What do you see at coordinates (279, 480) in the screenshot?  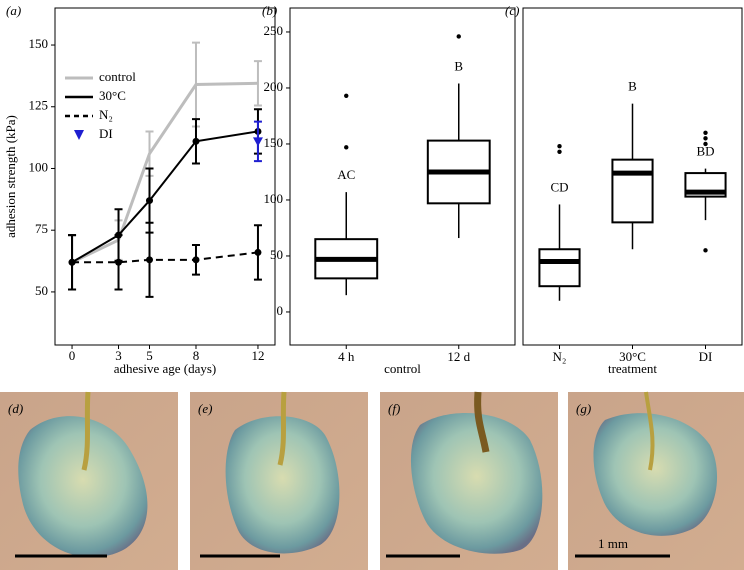 I see `photo: (e)` at bounding box center [279, 480].